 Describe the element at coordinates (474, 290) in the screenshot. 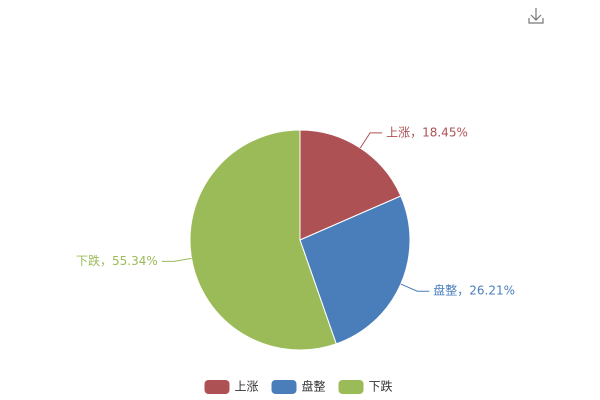

I see `data-label: 盘整，26.21%` at that location.